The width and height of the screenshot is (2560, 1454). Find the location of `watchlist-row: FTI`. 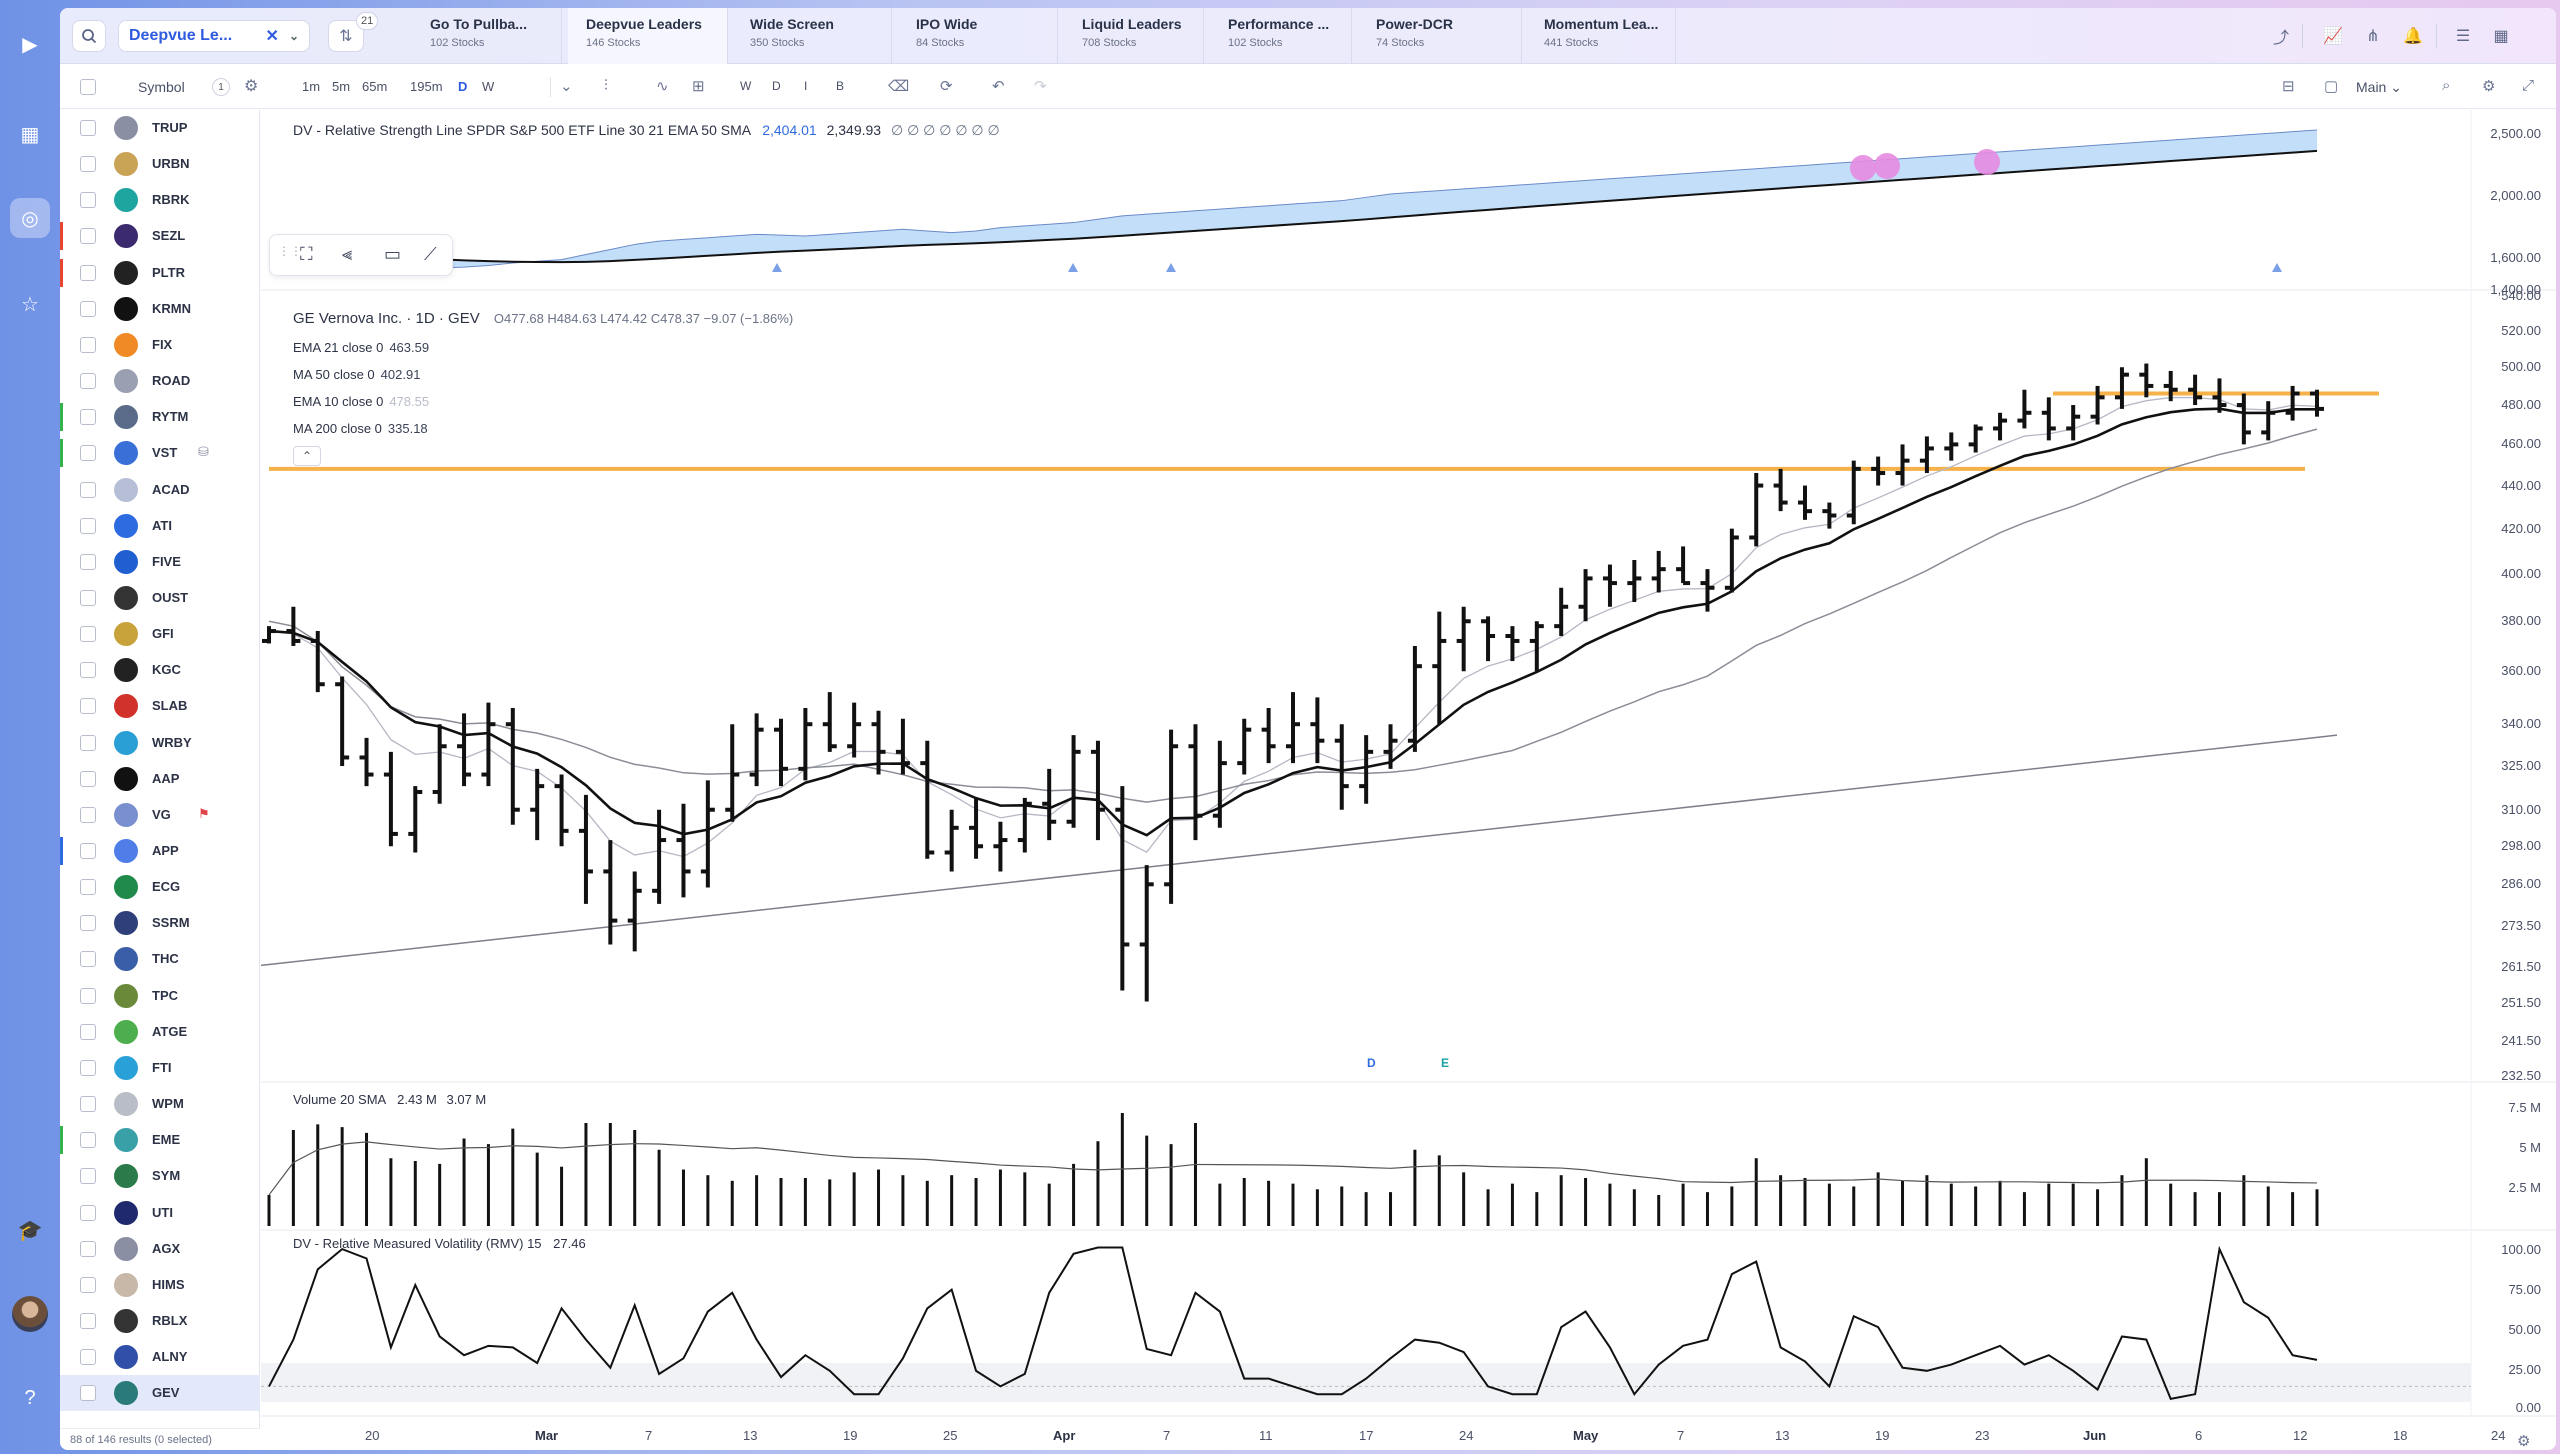

watchlist-row: FTI is located at coordinates (160, 1068).